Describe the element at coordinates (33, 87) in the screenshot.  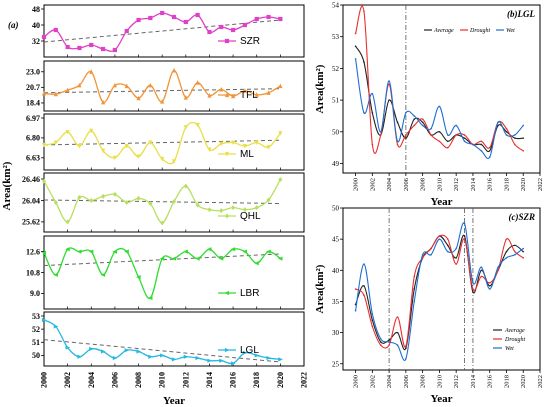
I see `y-tick-label: 20.7` at that location.